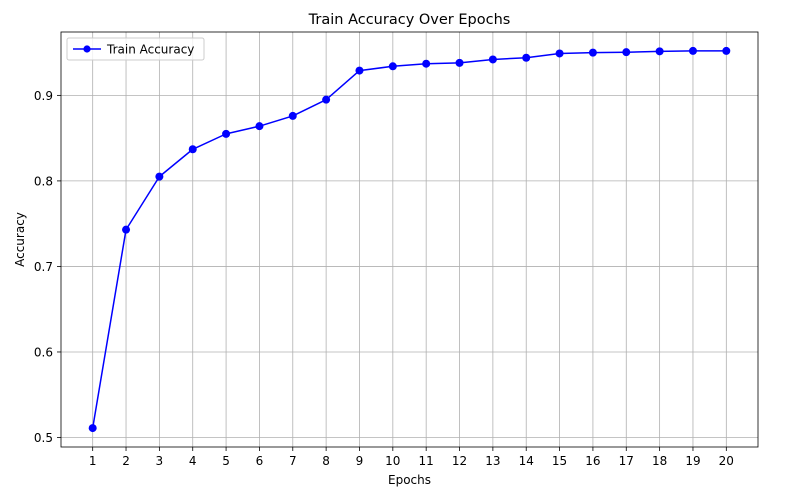 Image resolution: width=787 pixels, height=493 pixels. What do you see at coordinates (160, 461) in the screenshot?
I see `x-tick-label: 3` at bounding box center [160, 461].